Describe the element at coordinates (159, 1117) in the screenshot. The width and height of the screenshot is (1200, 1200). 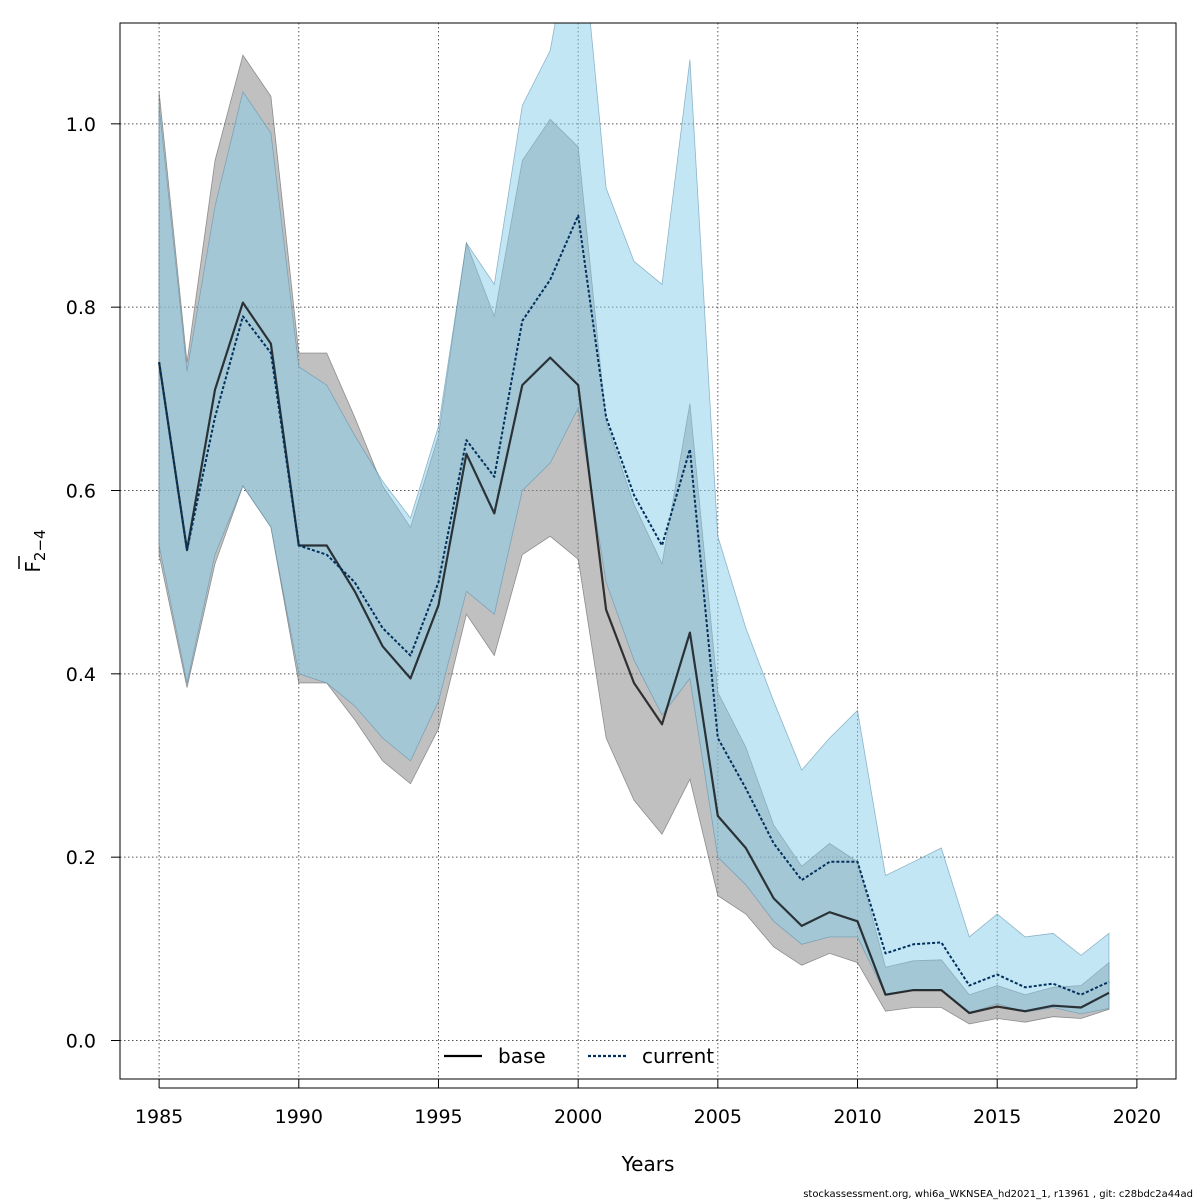
I see `x-tick-label: 1985` at that location.